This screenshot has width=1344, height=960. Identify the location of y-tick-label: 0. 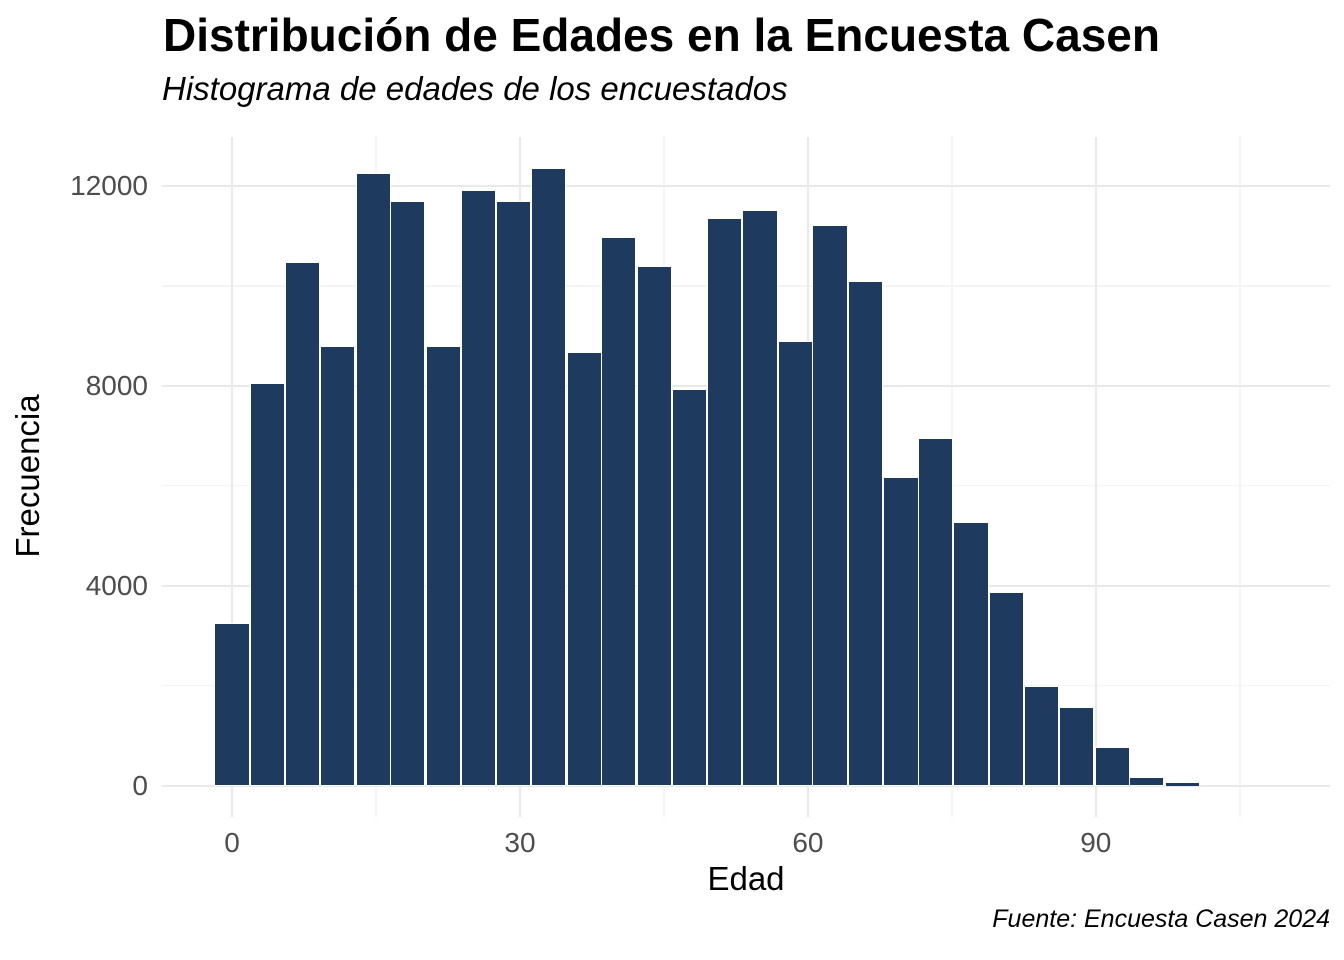
(140, 785).